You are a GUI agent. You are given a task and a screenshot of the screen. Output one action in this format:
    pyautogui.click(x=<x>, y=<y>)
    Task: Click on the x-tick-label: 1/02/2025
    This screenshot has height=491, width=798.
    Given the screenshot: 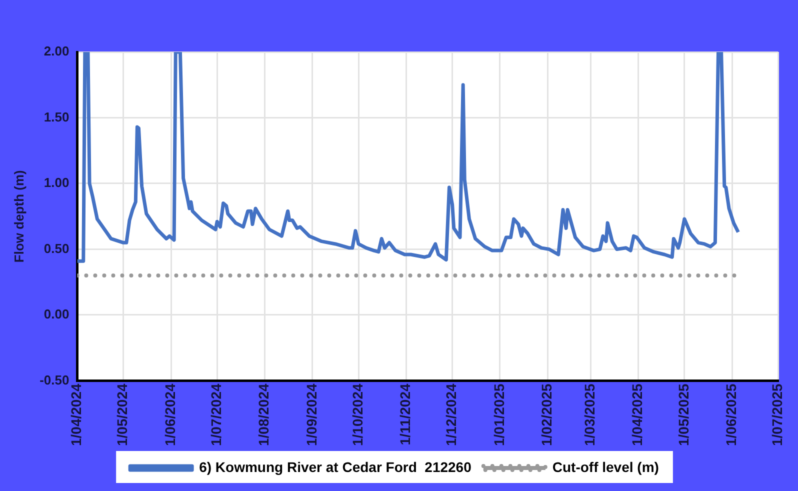 What is the action you would take?
    pyautogui.click(x=546, y=415)
    